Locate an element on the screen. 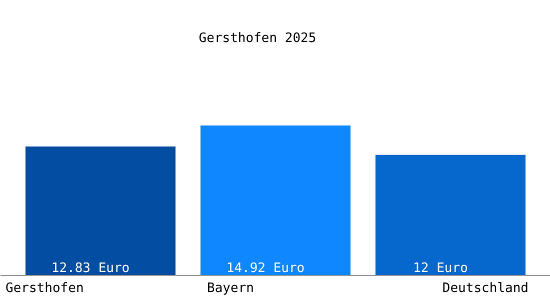  data-label: 14.92 Euro is located at coordinates (265, 268).